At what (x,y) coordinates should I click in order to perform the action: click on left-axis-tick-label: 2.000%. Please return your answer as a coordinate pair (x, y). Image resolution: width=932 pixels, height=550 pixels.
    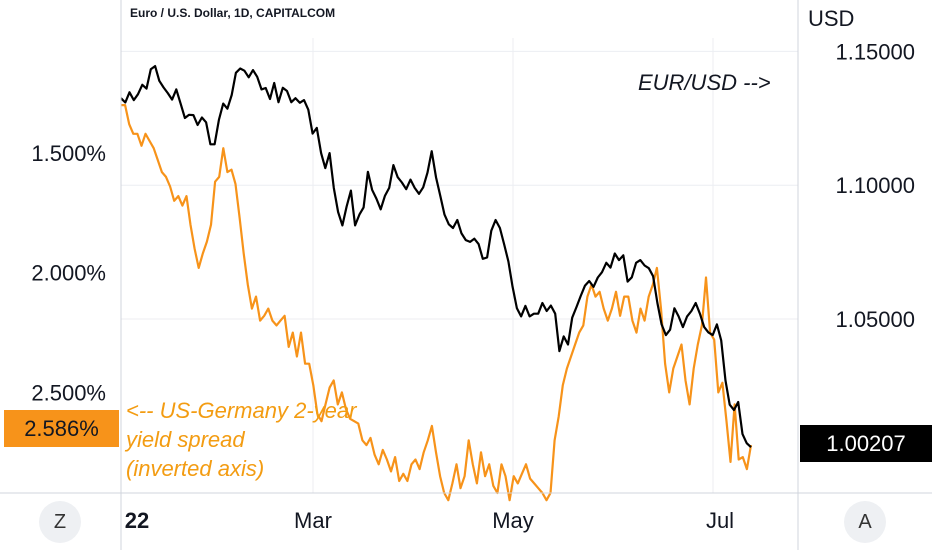
    Looking at the image, I should click on (68, 273).